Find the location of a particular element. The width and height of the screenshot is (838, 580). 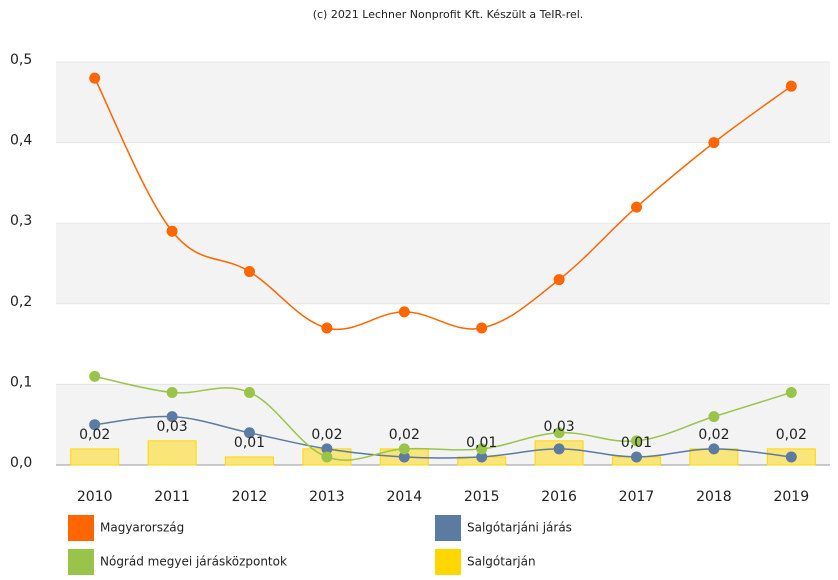

x-tick-label: 2014 is located at coordinates (404, 497).